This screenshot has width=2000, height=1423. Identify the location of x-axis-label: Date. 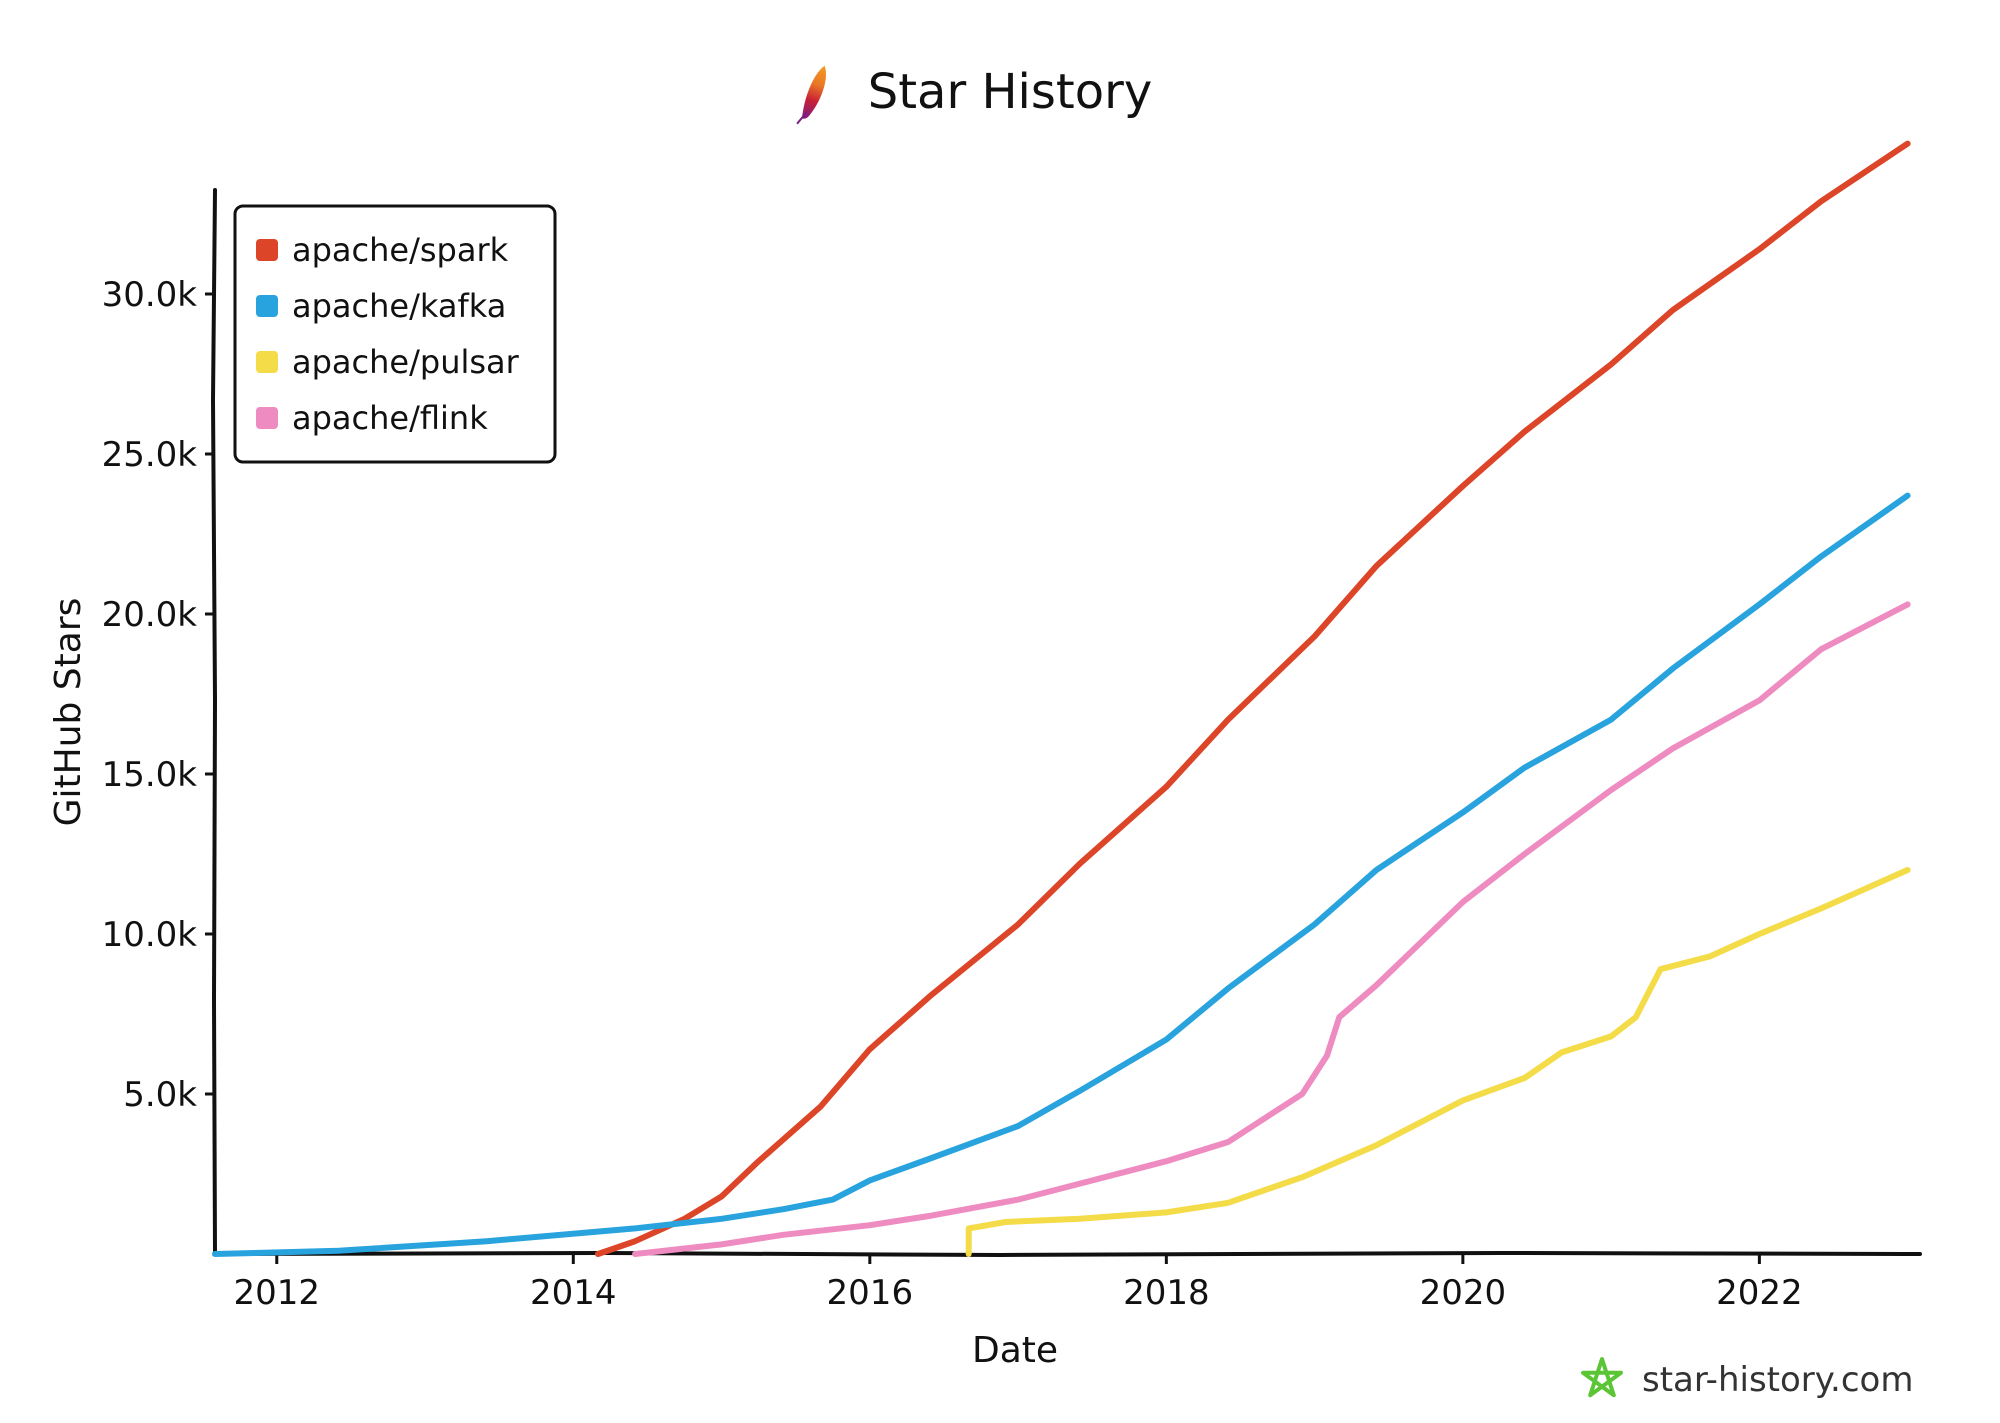
(1015, 1350).